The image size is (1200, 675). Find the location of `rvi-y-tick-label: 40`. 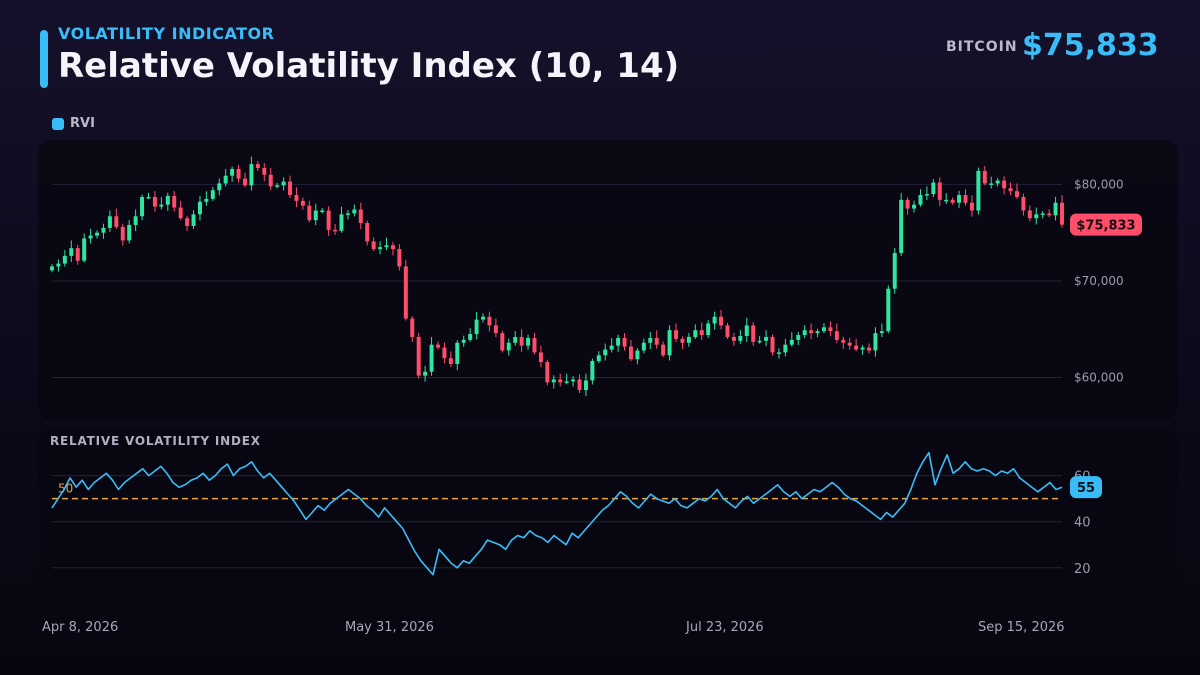

rvi-y-tick-label: 40 is located at coordinates (1082, 523).